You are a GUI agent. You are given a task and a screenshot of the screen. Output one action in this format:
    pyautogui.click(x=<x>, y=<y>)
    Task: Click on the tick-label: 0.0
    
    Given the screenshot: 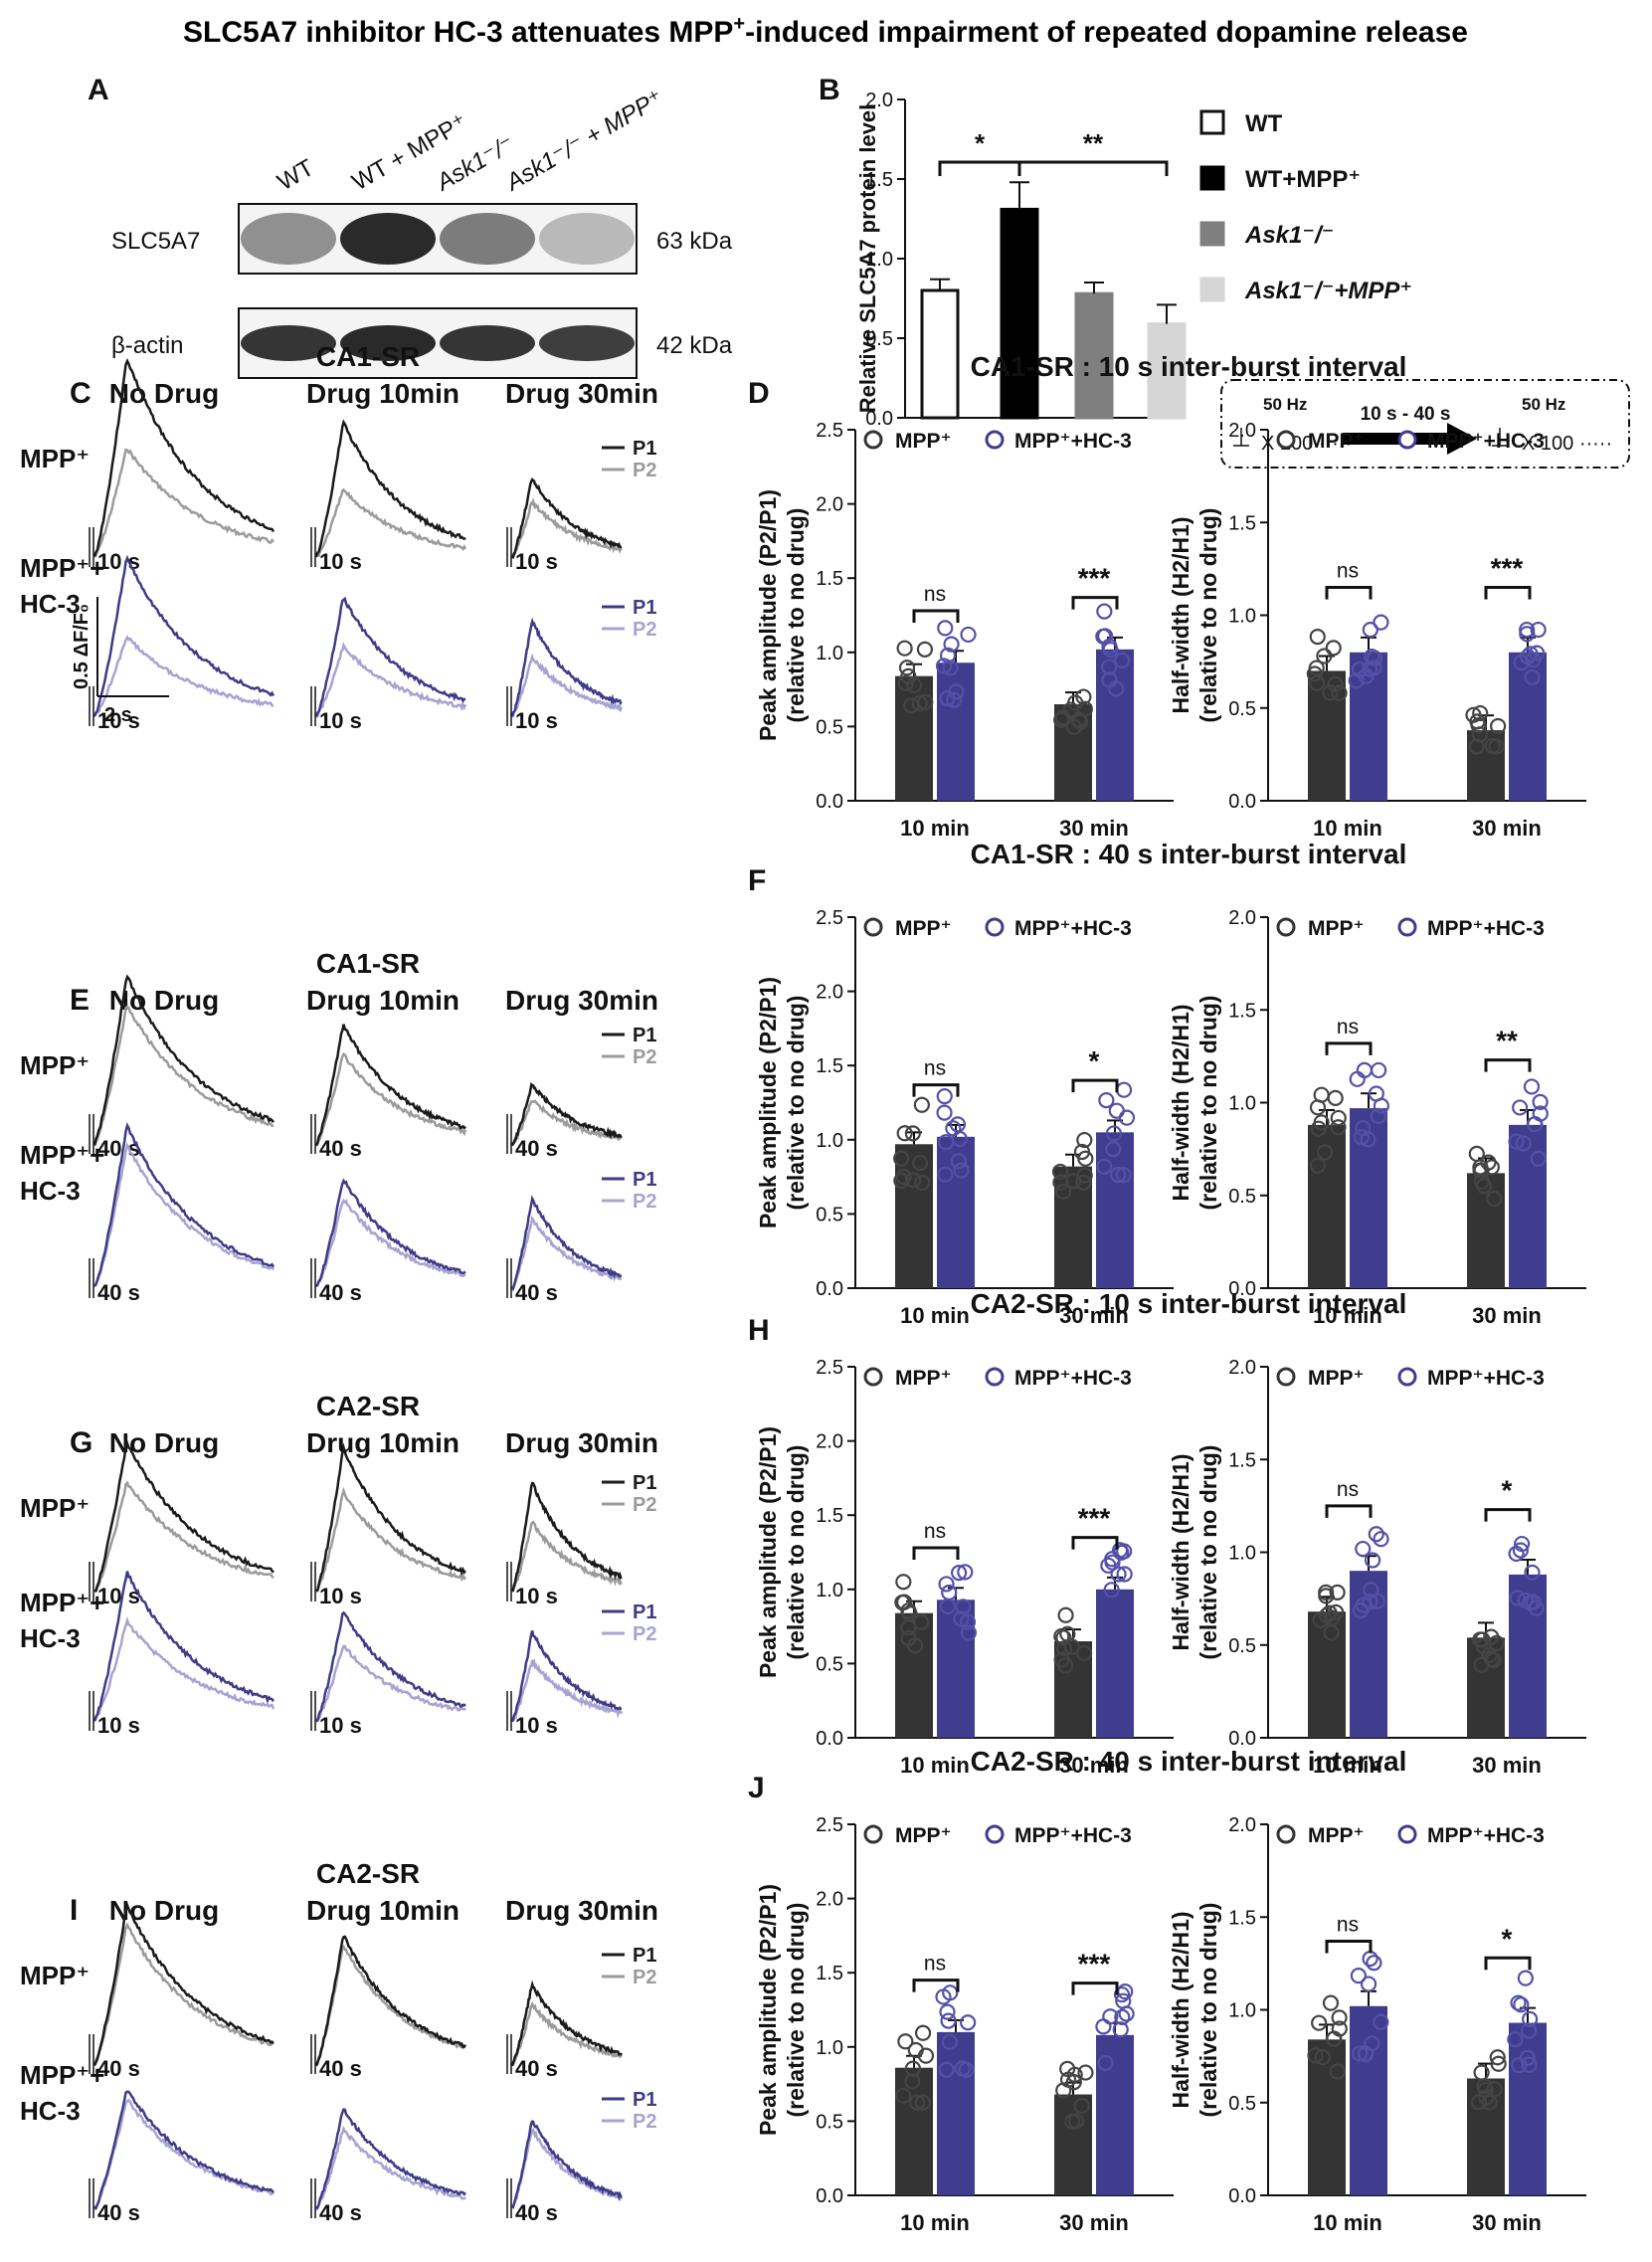 What is the action you would take?
    pyautogui.click(x=1242, y=2196)
    